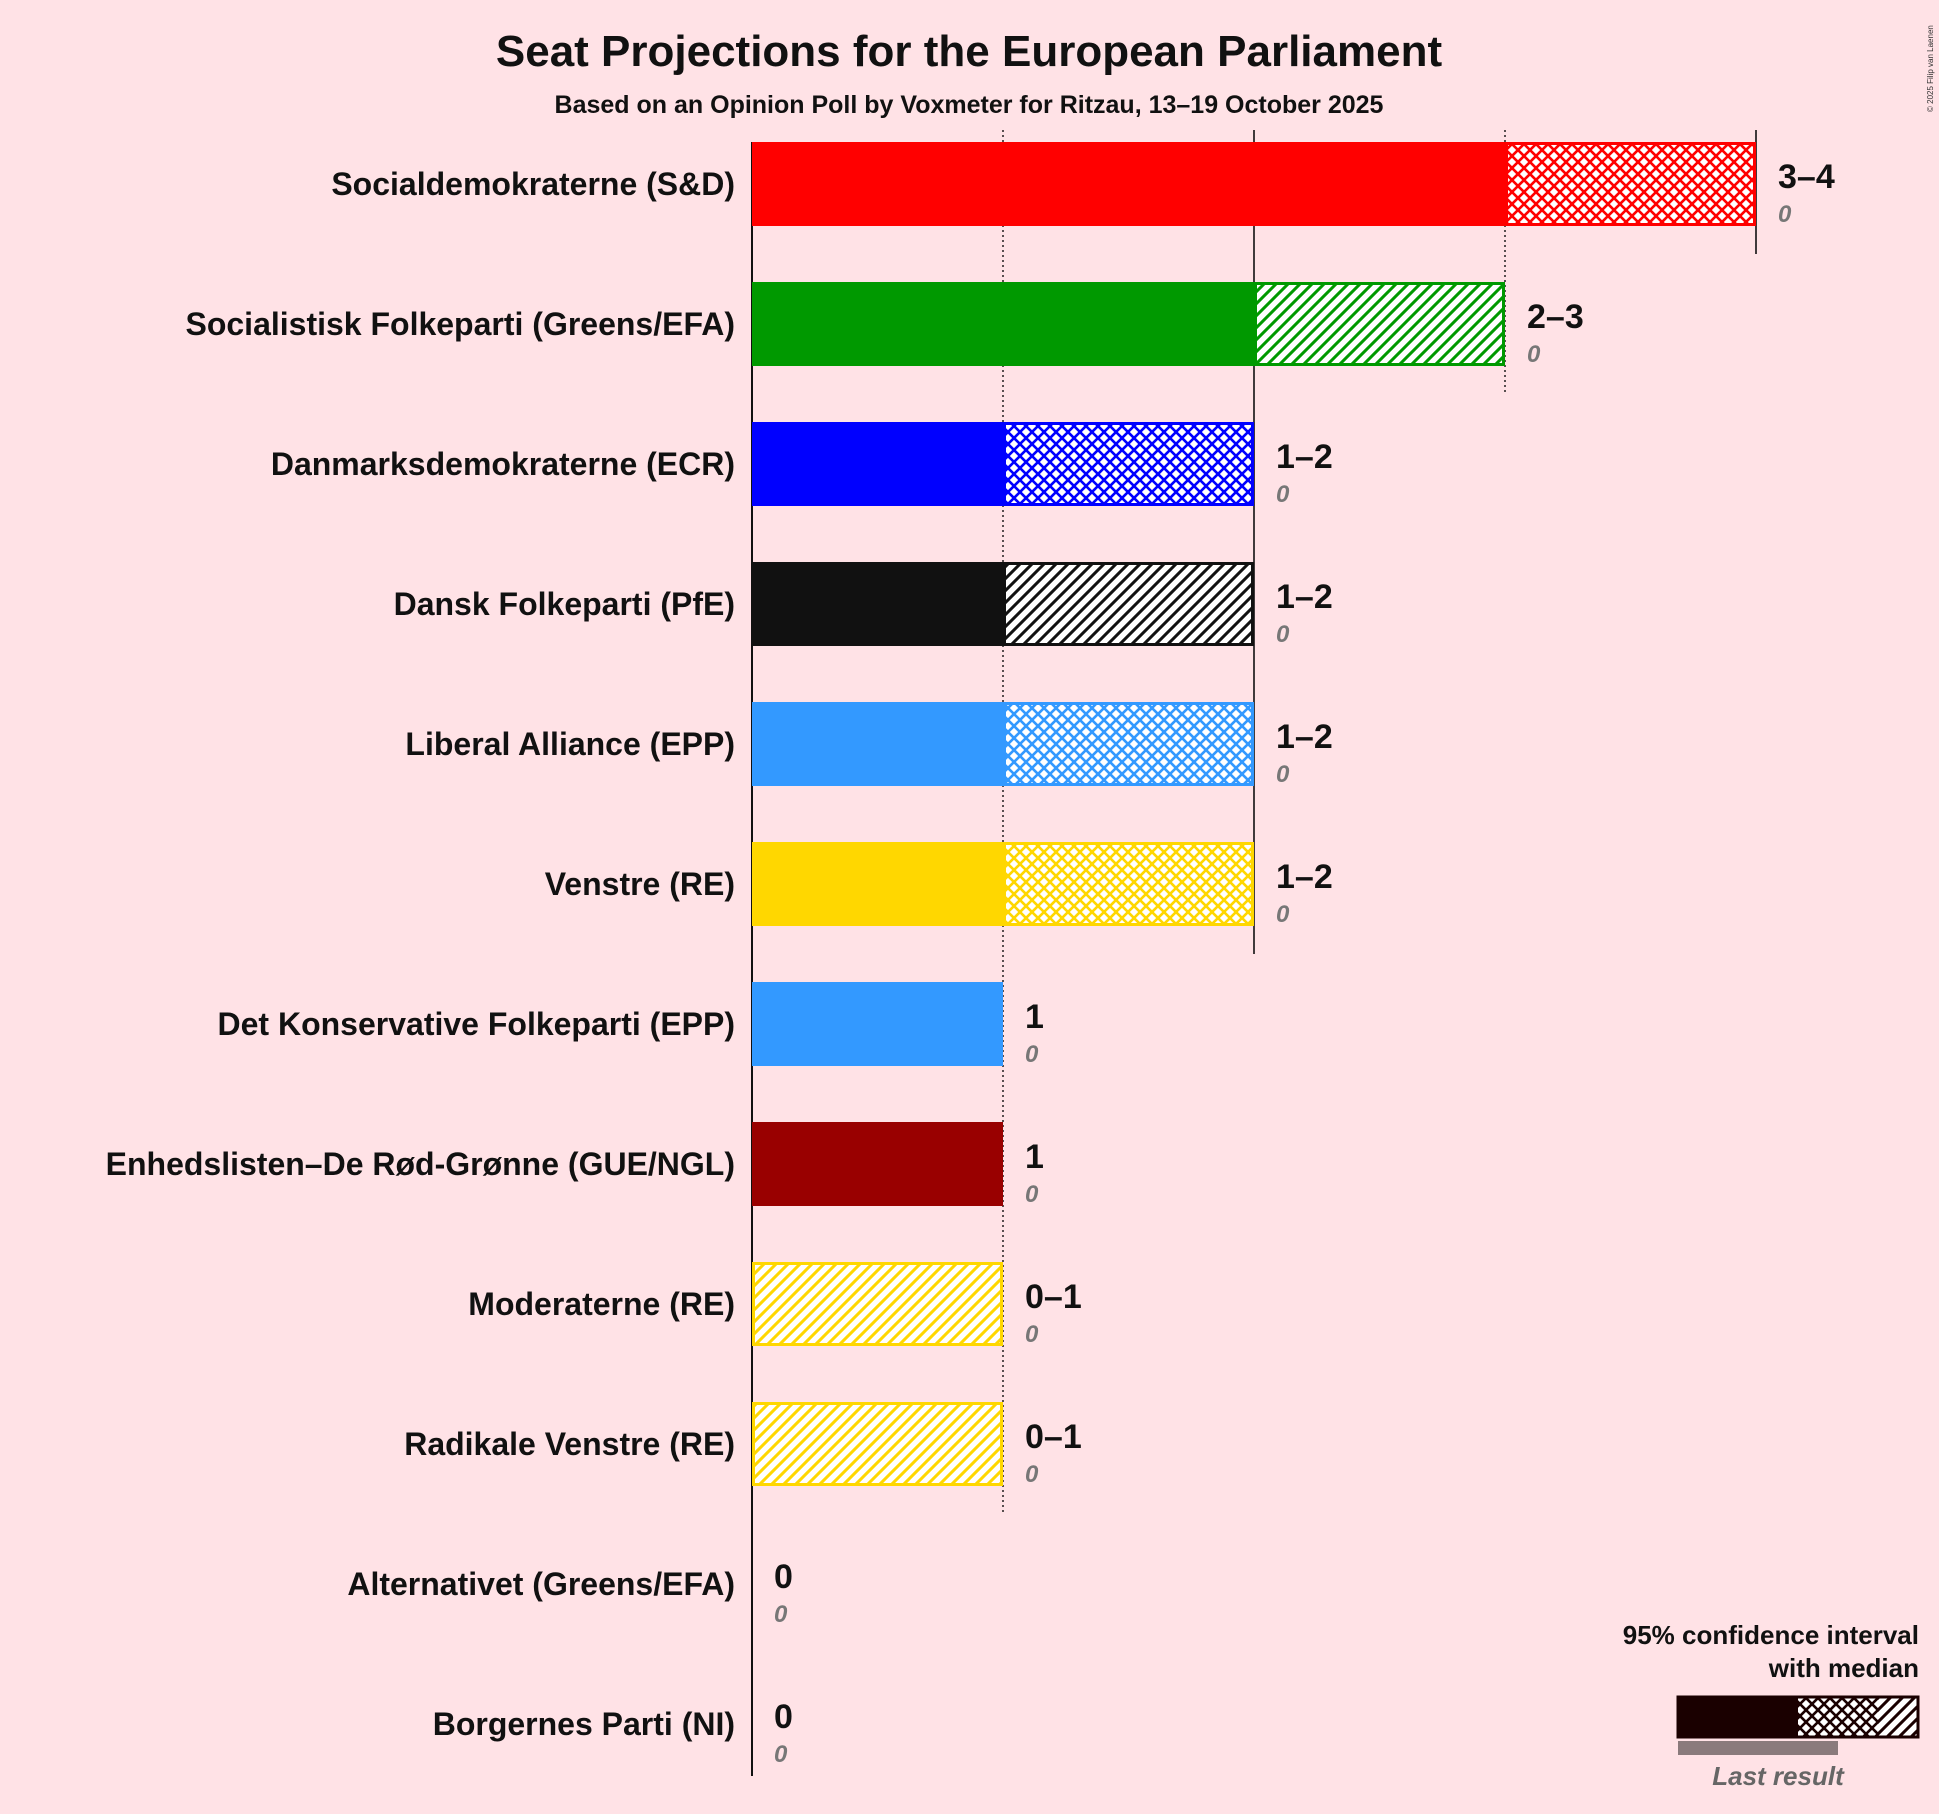 The image size is (1939, 1814). Describe the element at coordinates (743, 1445) in the screenshot. I see `party-row: Radikale Venstre (RE) 0–1 0` at that location.